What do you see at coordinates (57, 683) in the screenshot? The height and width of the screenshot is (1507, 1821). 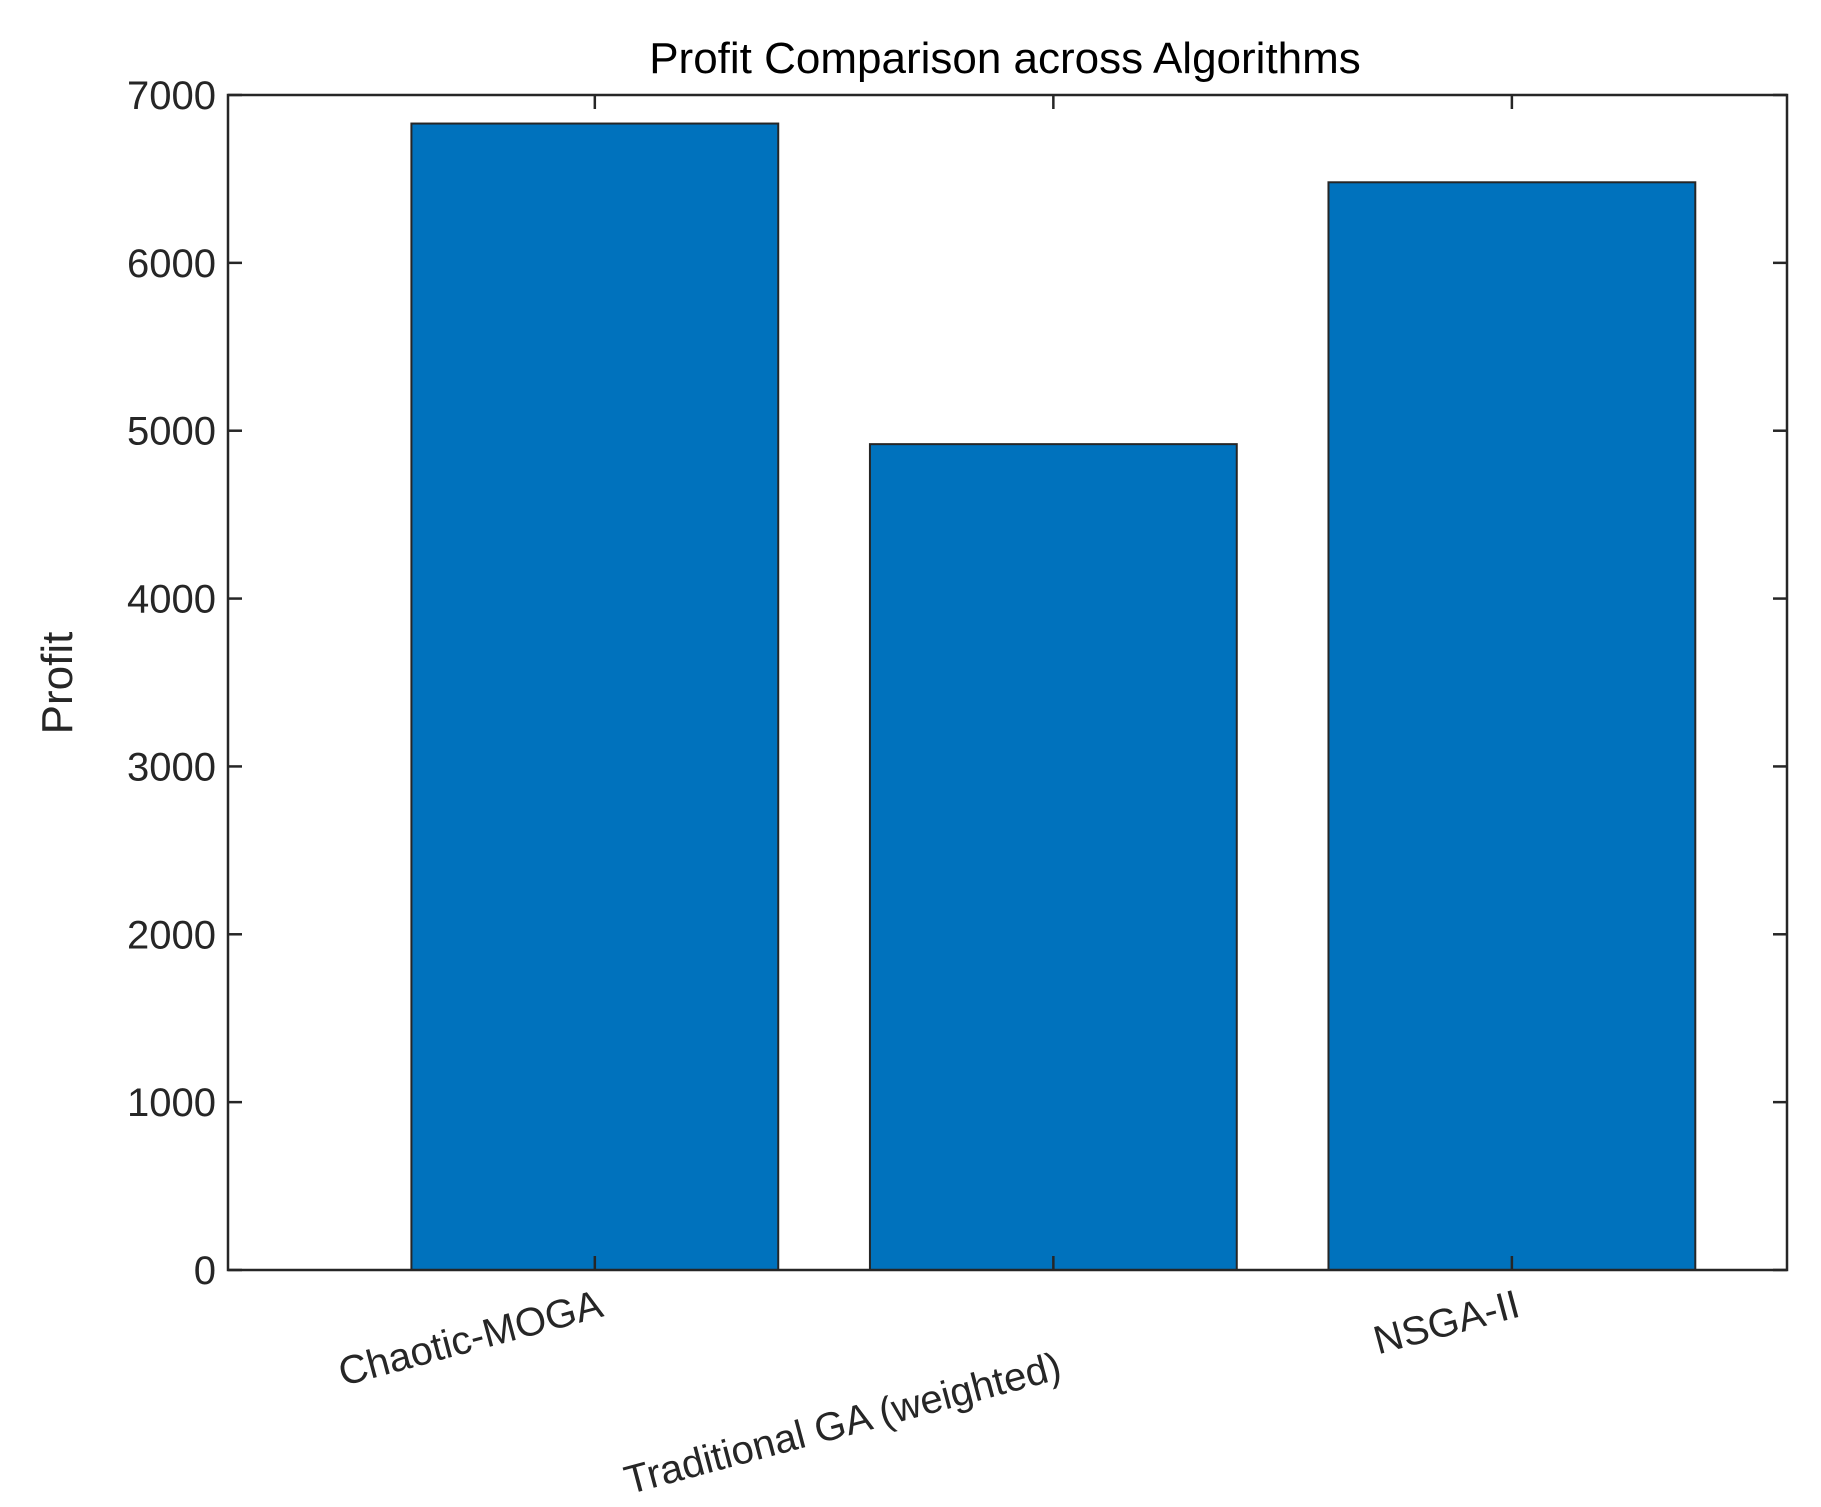 I see `y-axis-label: Profit` at bounding box center [57, 683].